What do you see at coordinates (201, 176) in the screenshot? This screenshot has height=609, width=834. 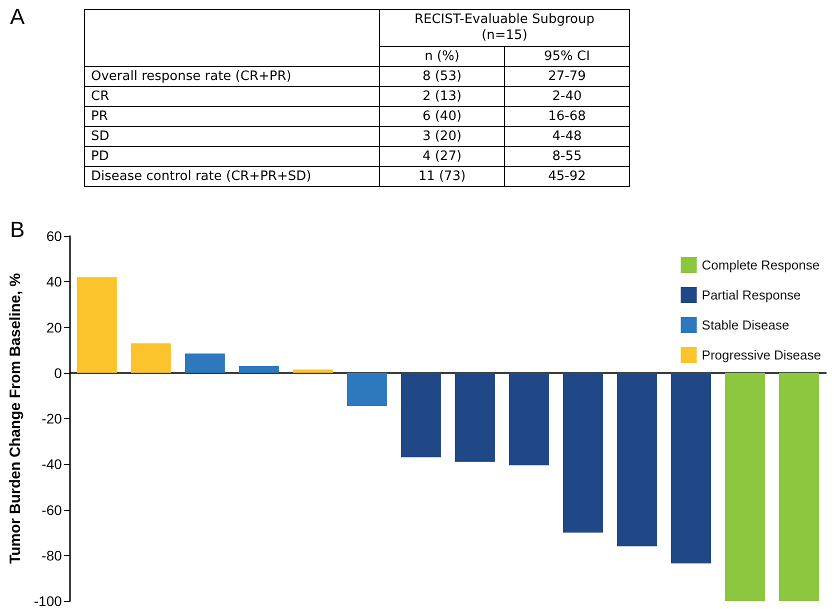 I see `category-label: Disease control rate (CR+PR+SD)` at bounding box center [201, 176].